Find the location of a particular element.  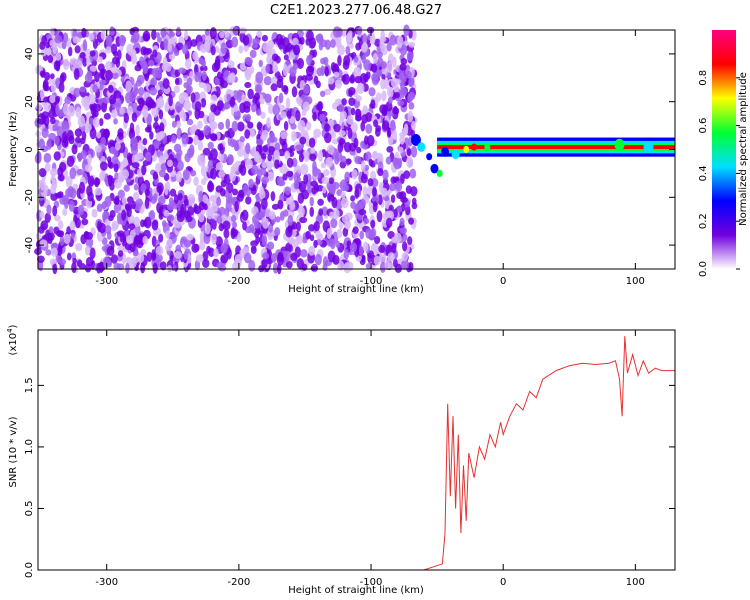

x-tick-label: 0 is located at coordinates (503, 582).